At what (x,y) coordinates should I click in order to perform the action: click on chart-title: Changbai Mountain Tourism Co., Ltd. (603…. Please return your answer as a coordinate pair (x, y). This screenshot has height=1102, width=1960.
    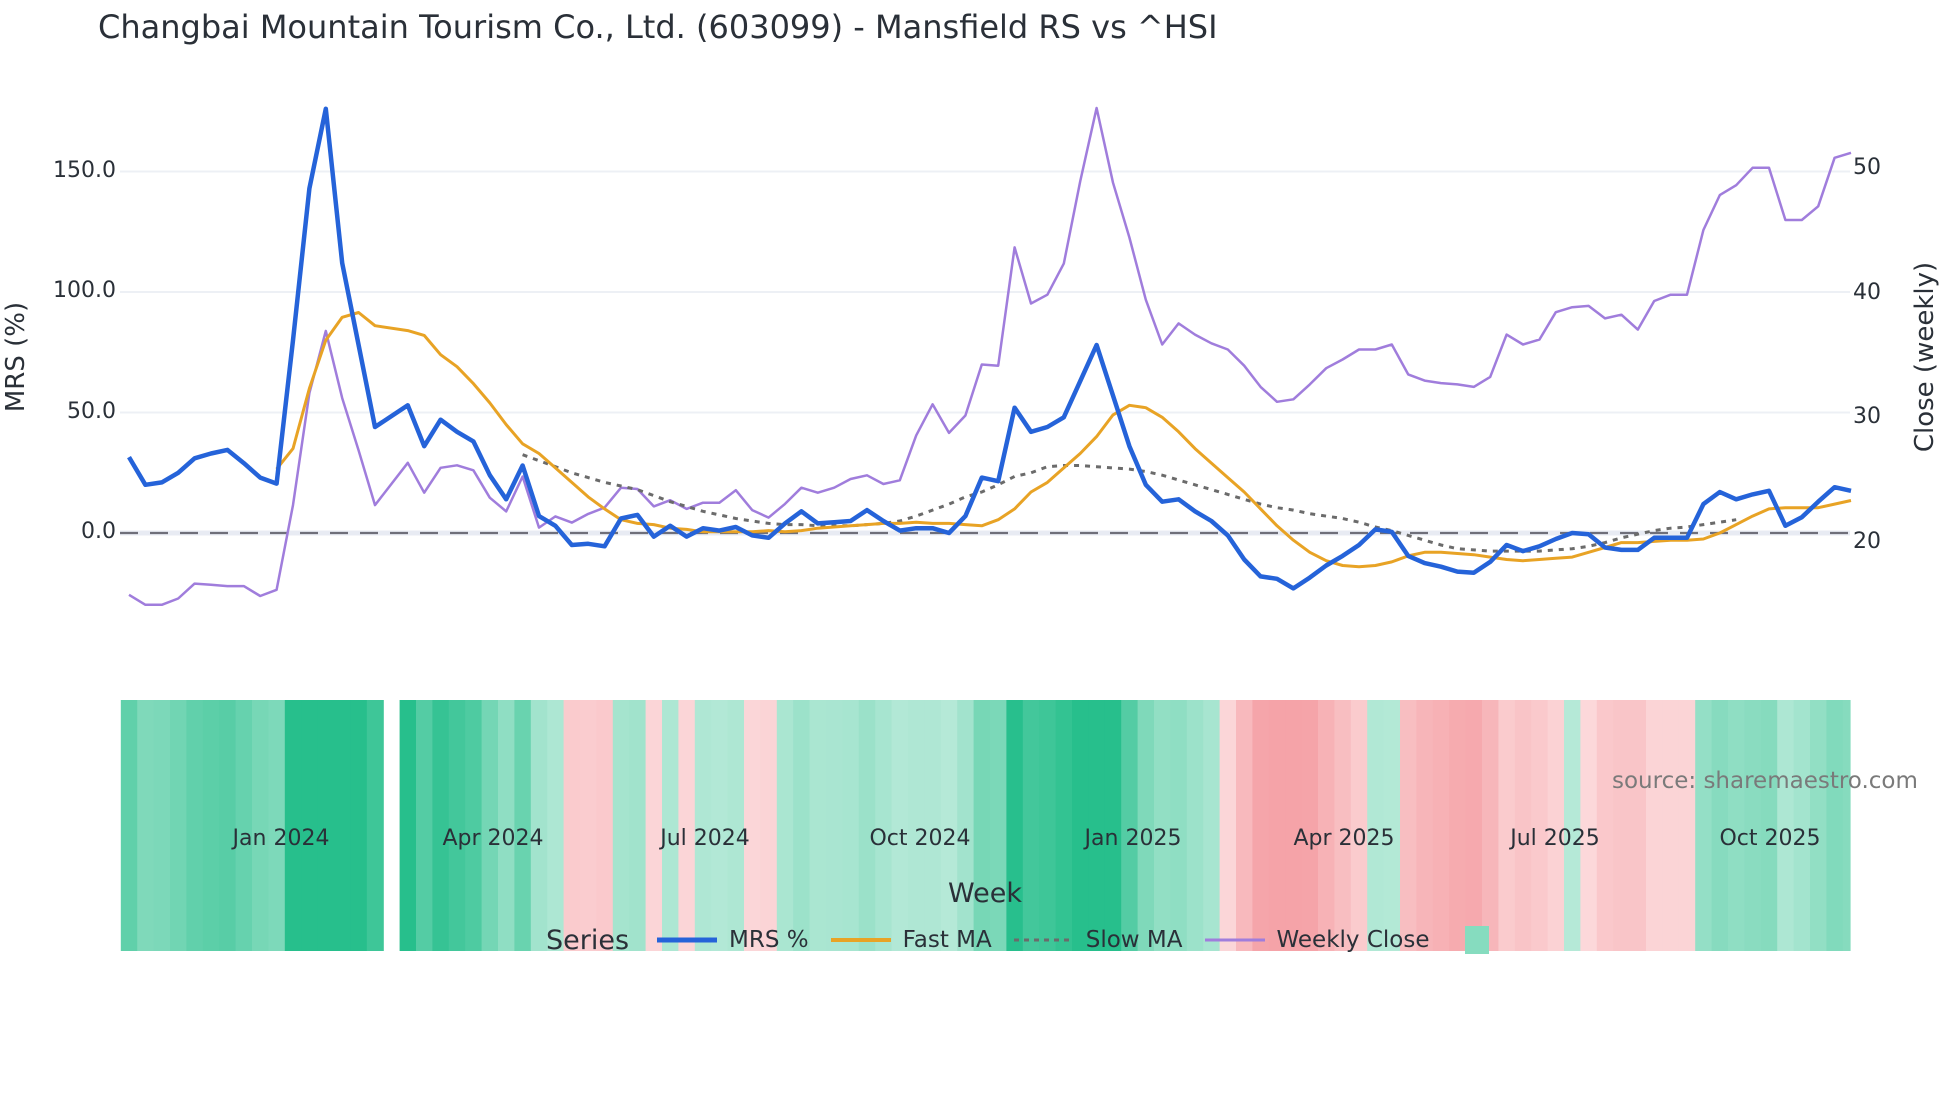
    Looking at the image, I should click on (658, 27).